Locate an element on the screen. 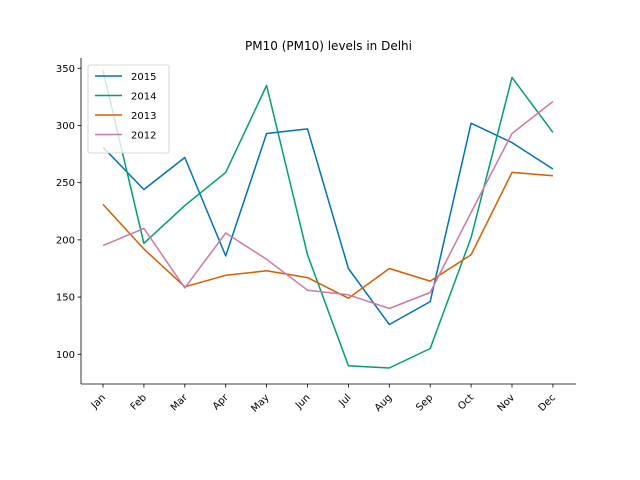 This screenshot has width=640, height=480. y-tick-label: 100 is located at coordinates (65, 355).